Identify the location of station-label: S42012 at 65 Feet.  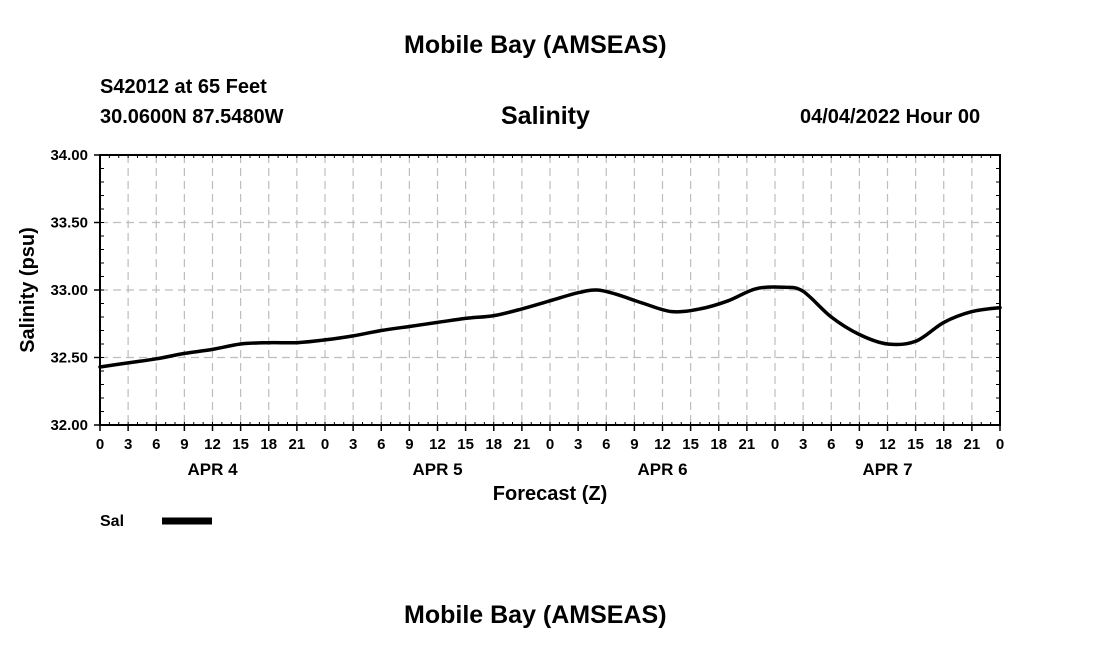
(183, 87).